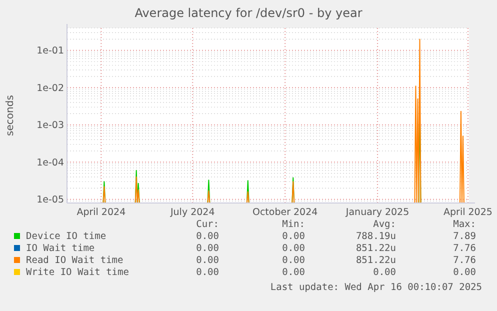 This screenshot has height=311, width=497. What do you see at coordinates (464, 236) in the screenshot?
I see `text: 7.89` at bounding box center [464, 236].